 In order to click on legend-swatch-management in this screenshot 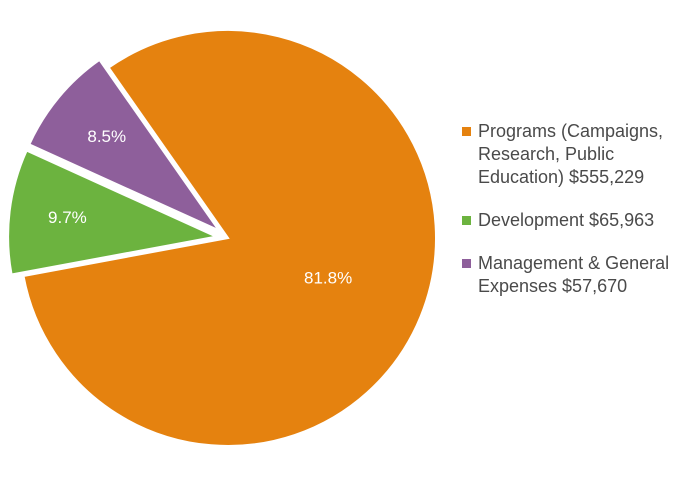, I will do `click(466, 263)`.